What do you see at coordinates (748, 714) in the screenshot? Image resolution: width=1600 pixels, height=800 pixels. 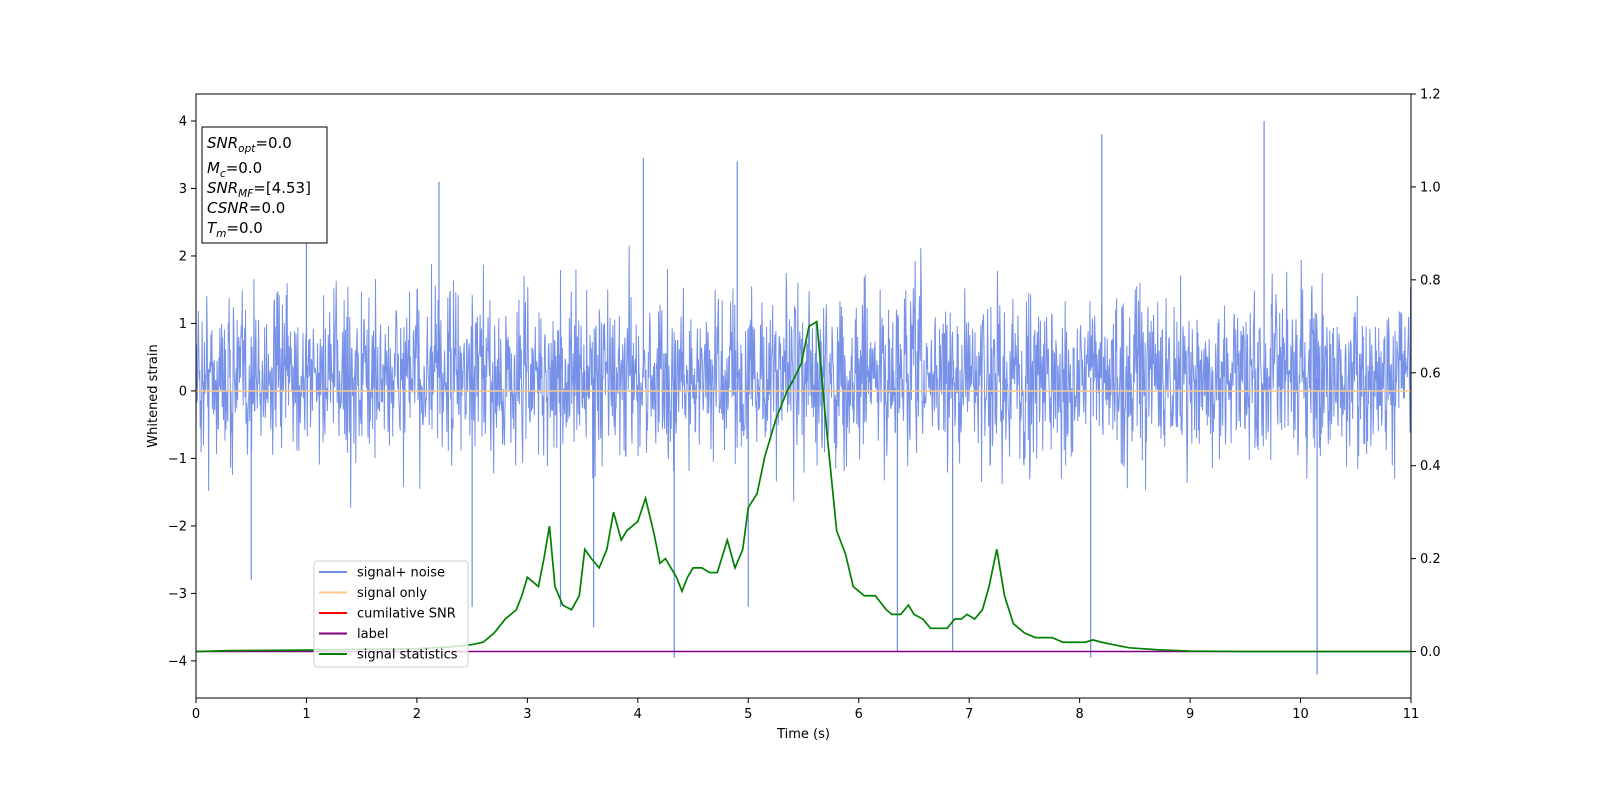 I see `x-tick-label: 5` at bounding box center [748, 714].